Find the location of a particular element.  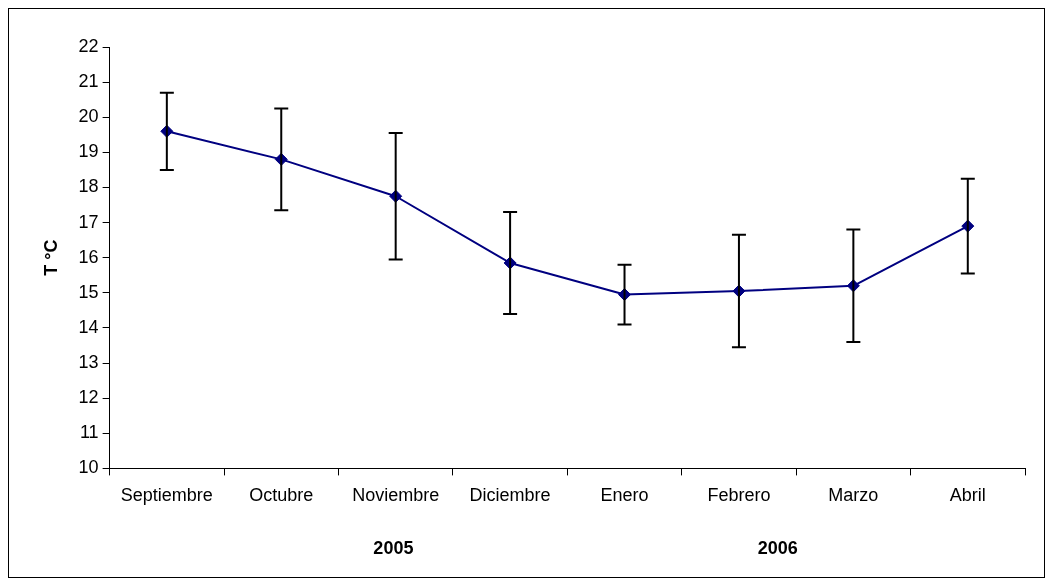

x-tick-label: Febrero is located at coordinates (739, 495).